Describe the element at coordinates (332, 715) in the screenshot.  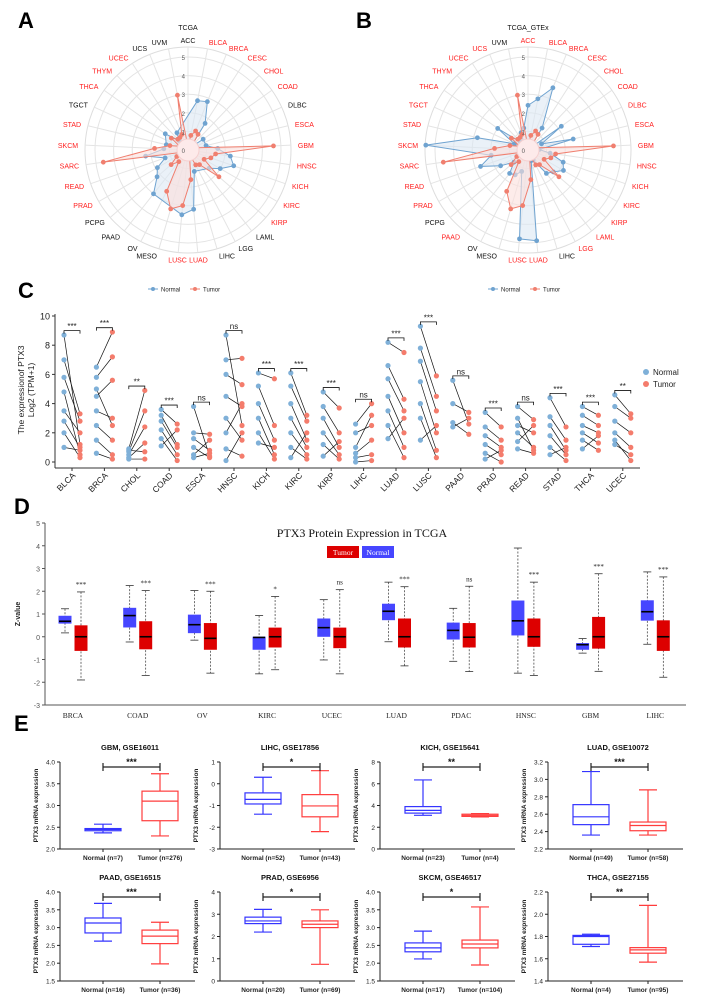
I see `x-tick-label: UCEC` at that location.